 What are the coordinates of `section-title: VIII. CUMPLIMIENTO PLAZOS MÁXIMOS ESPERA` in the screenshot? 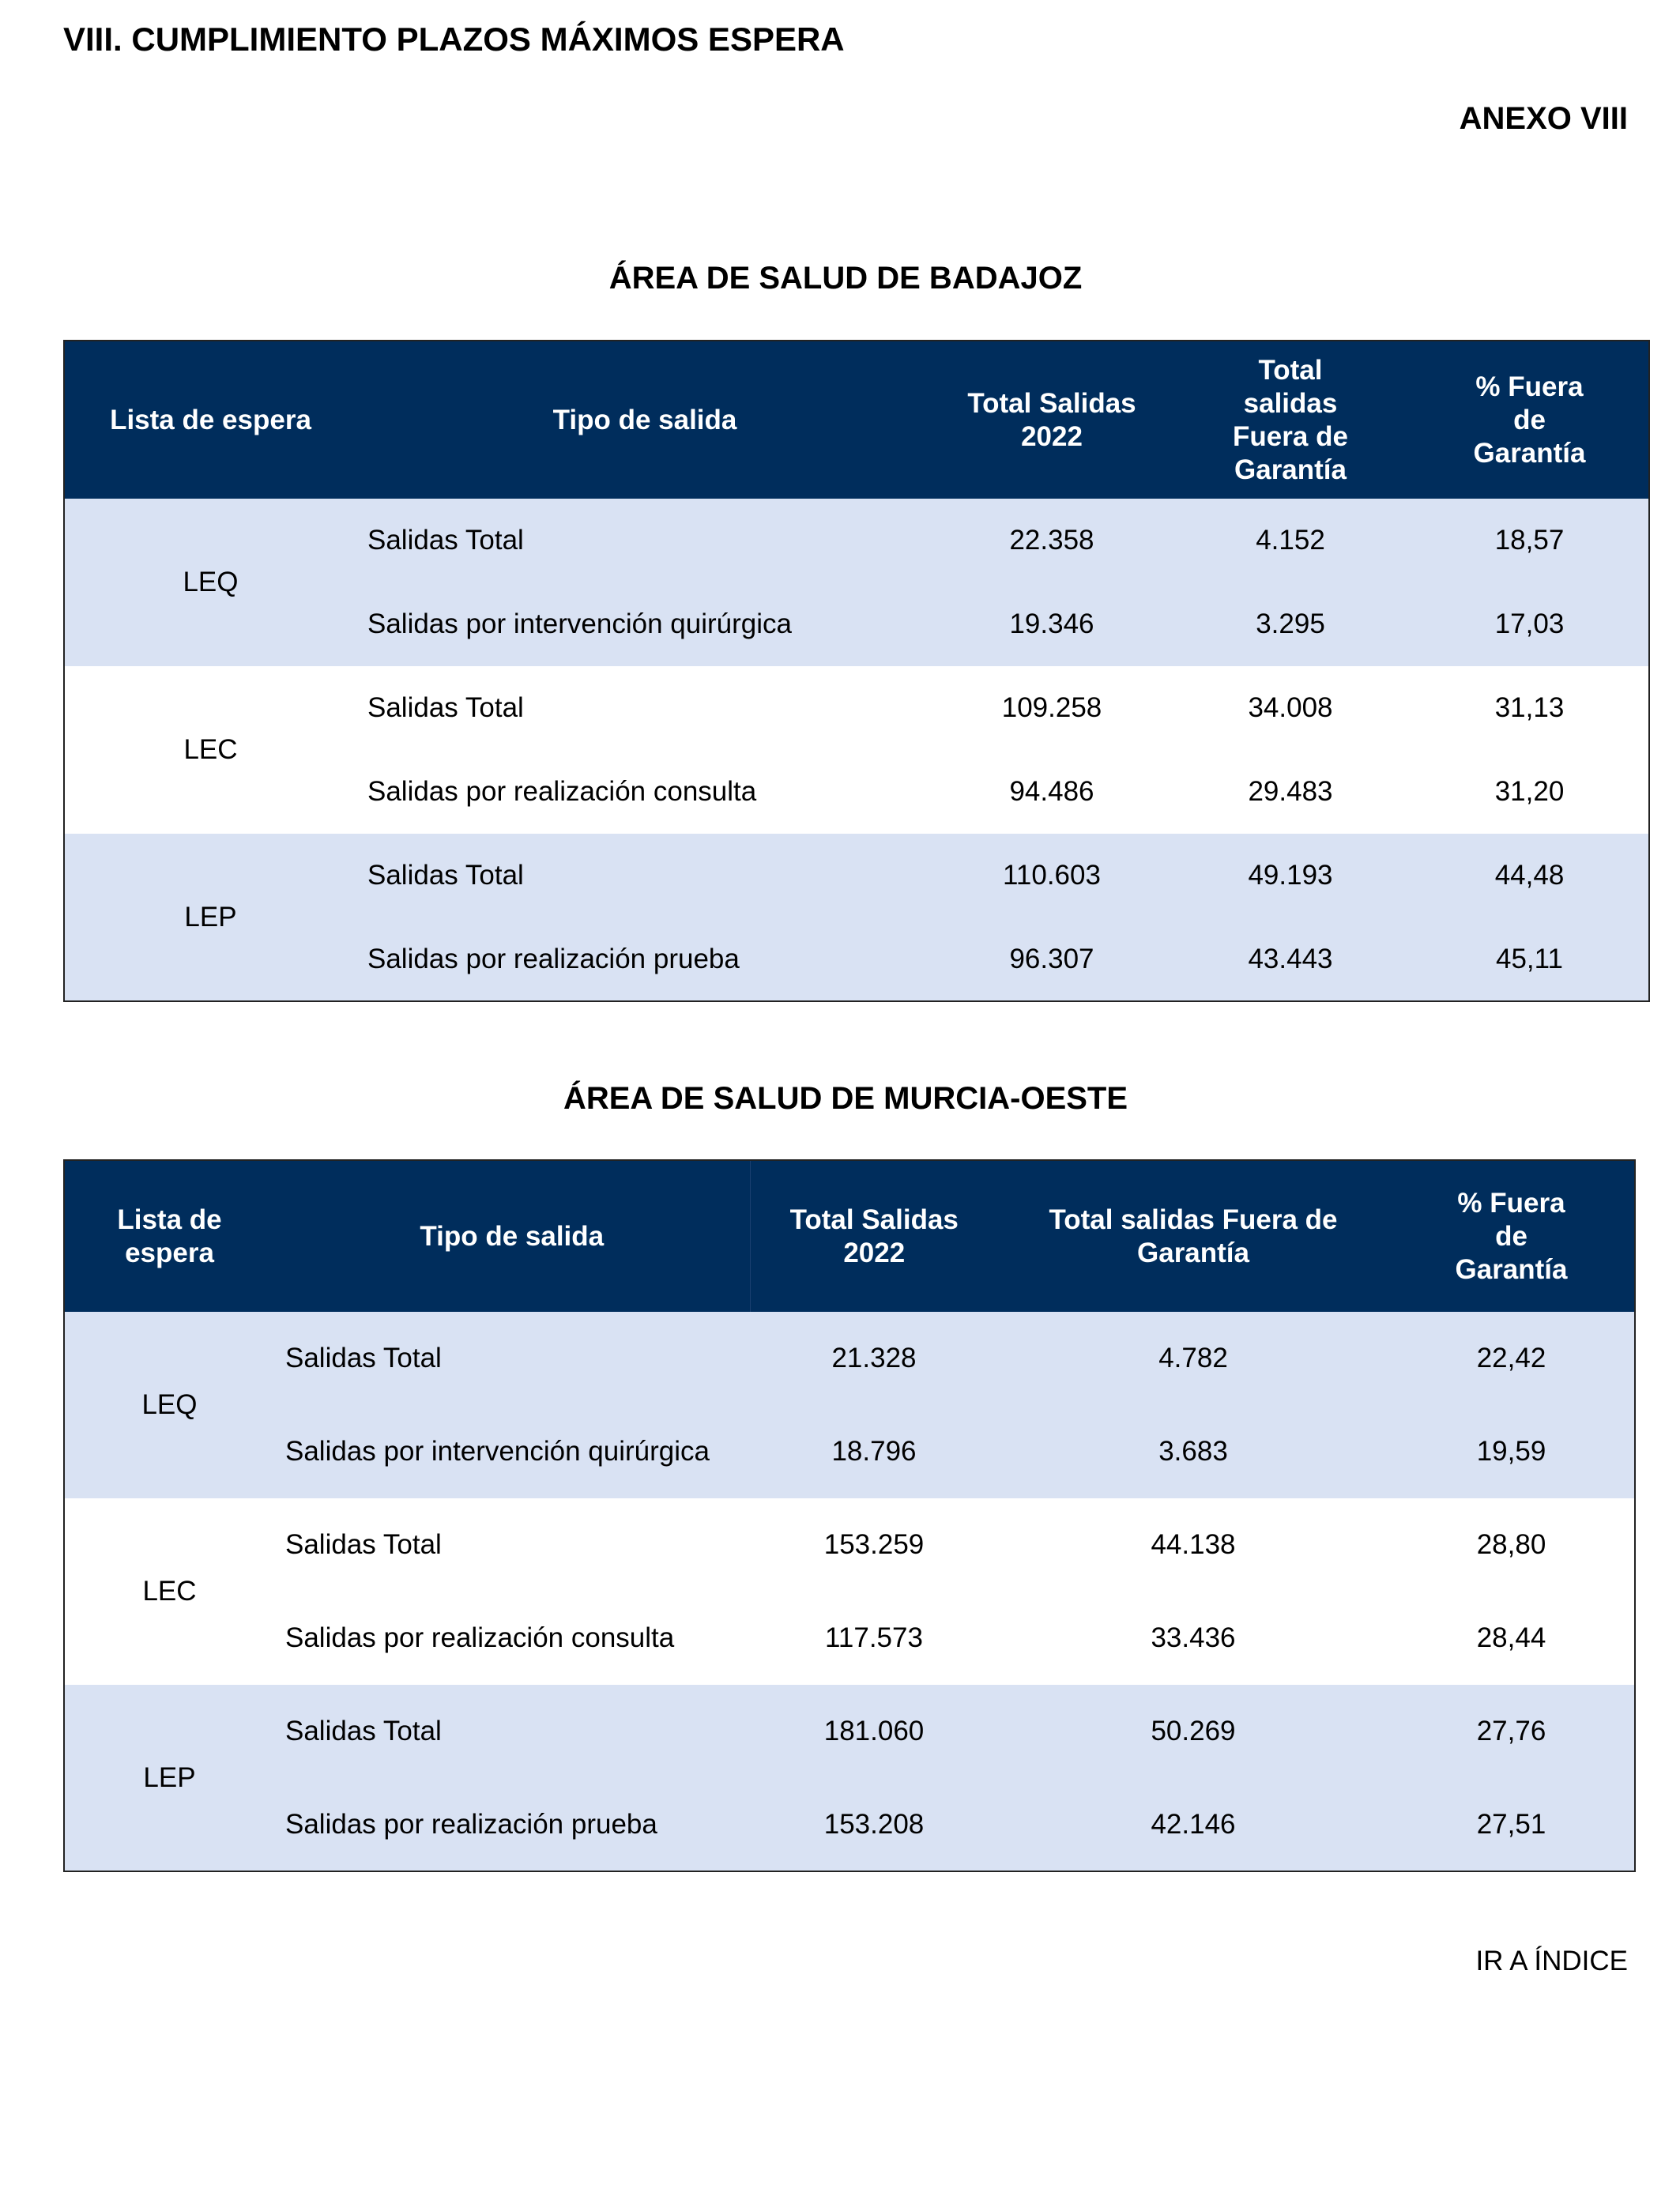 It's located at (454, 39).